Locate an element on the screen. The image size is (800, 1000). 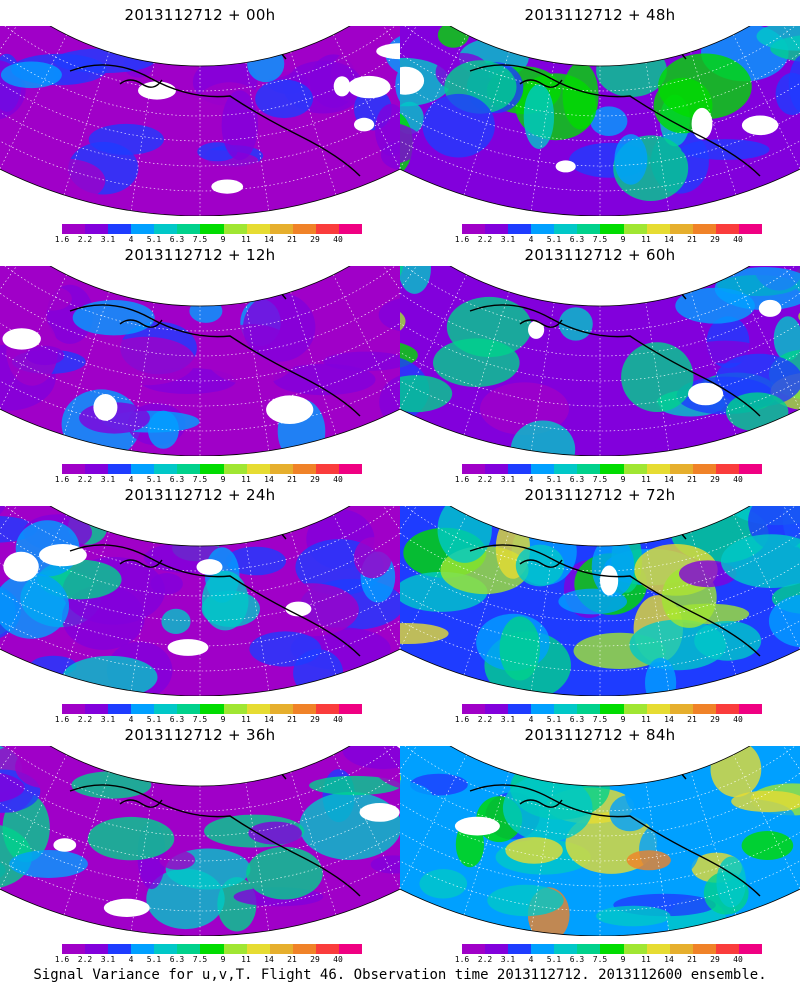
colorbar-label: 6.3 is located at coordinates (177, 959).